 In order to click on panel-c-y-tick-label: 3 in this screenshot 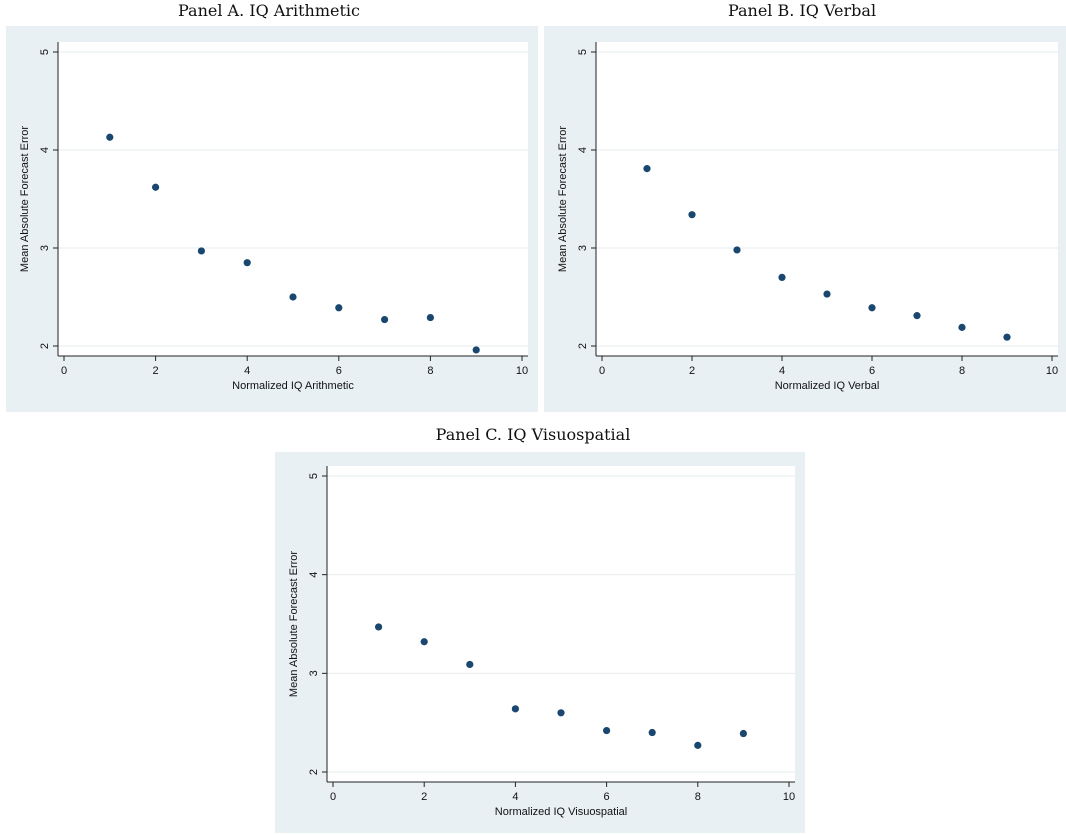, I will do `click(314, 673)`.